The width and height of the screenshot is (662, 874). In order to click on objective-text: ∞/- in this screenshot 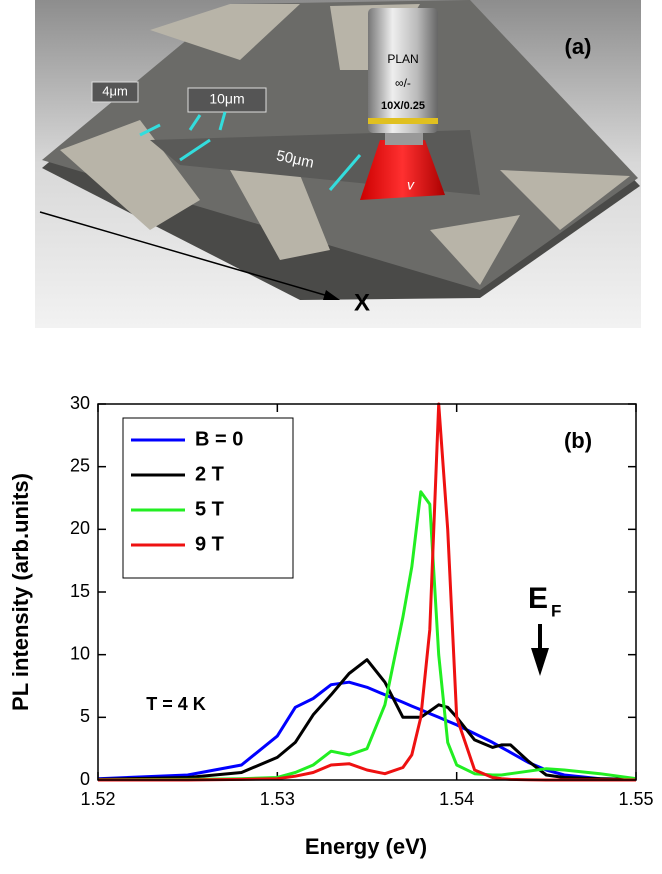, I will do `click(403, 83)`.